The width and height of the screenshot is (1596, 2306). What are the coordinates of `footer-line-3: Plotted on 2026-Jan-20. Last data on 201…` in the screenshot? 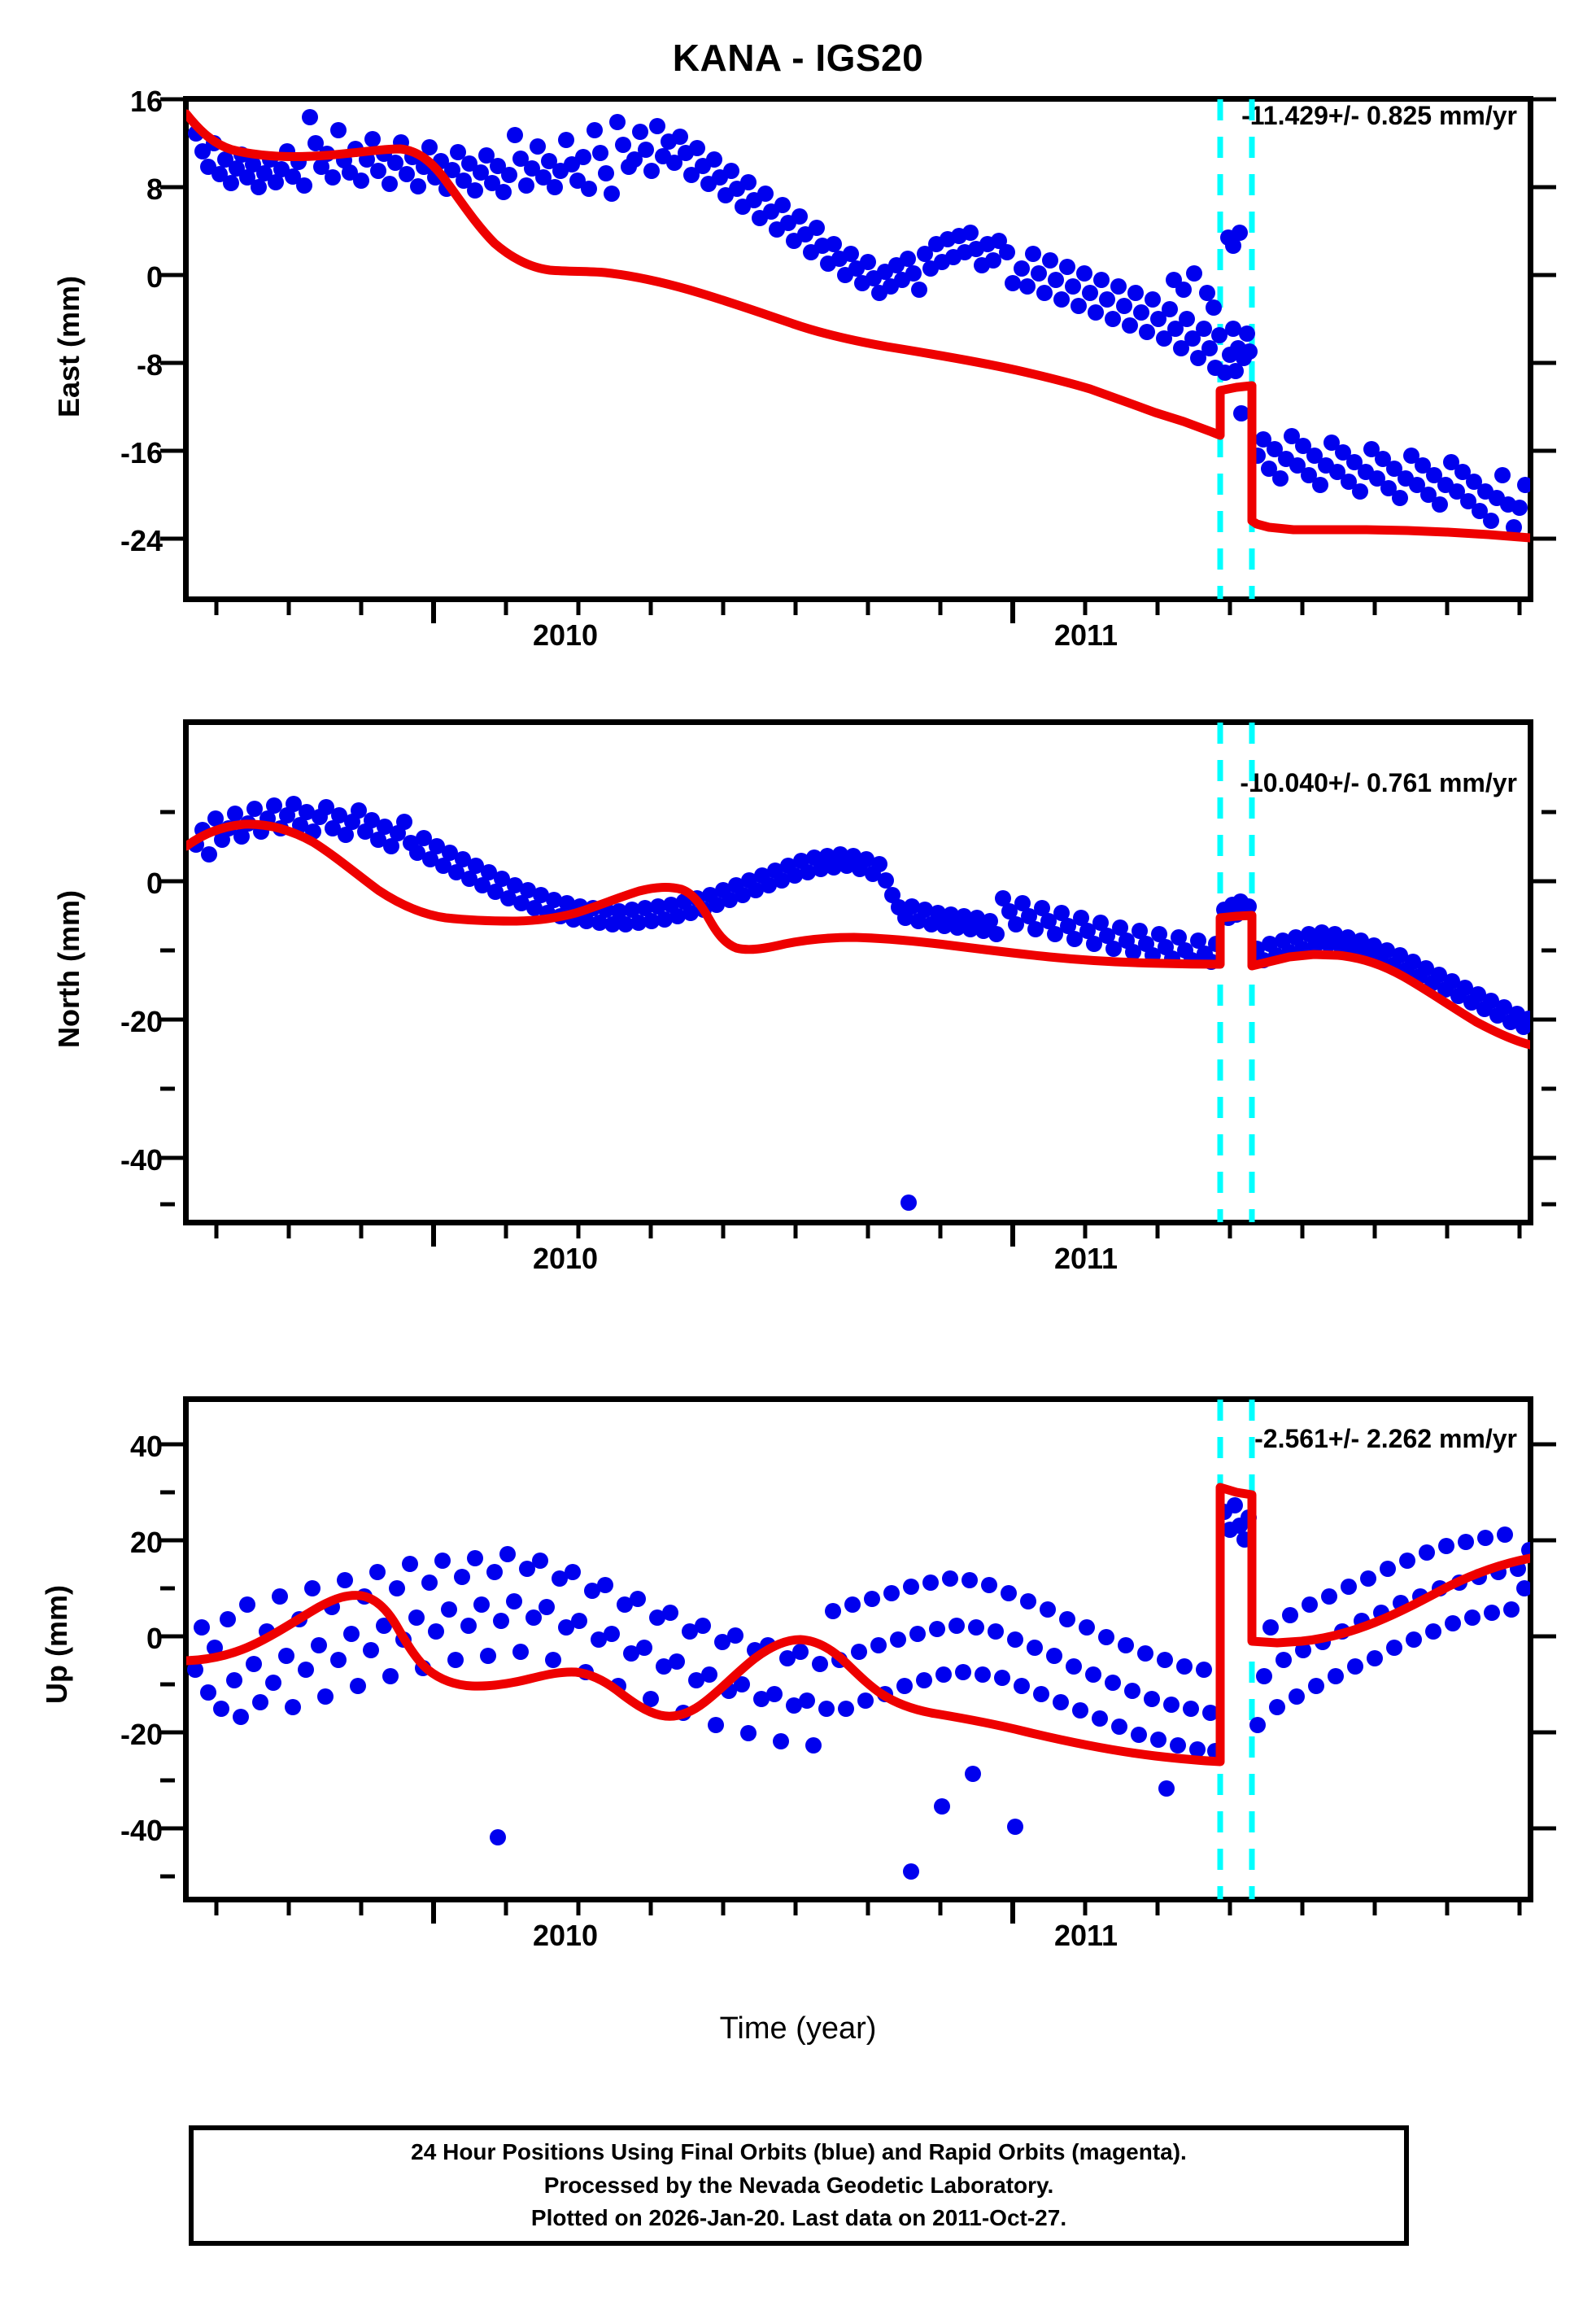 It's located at (798, 2218).